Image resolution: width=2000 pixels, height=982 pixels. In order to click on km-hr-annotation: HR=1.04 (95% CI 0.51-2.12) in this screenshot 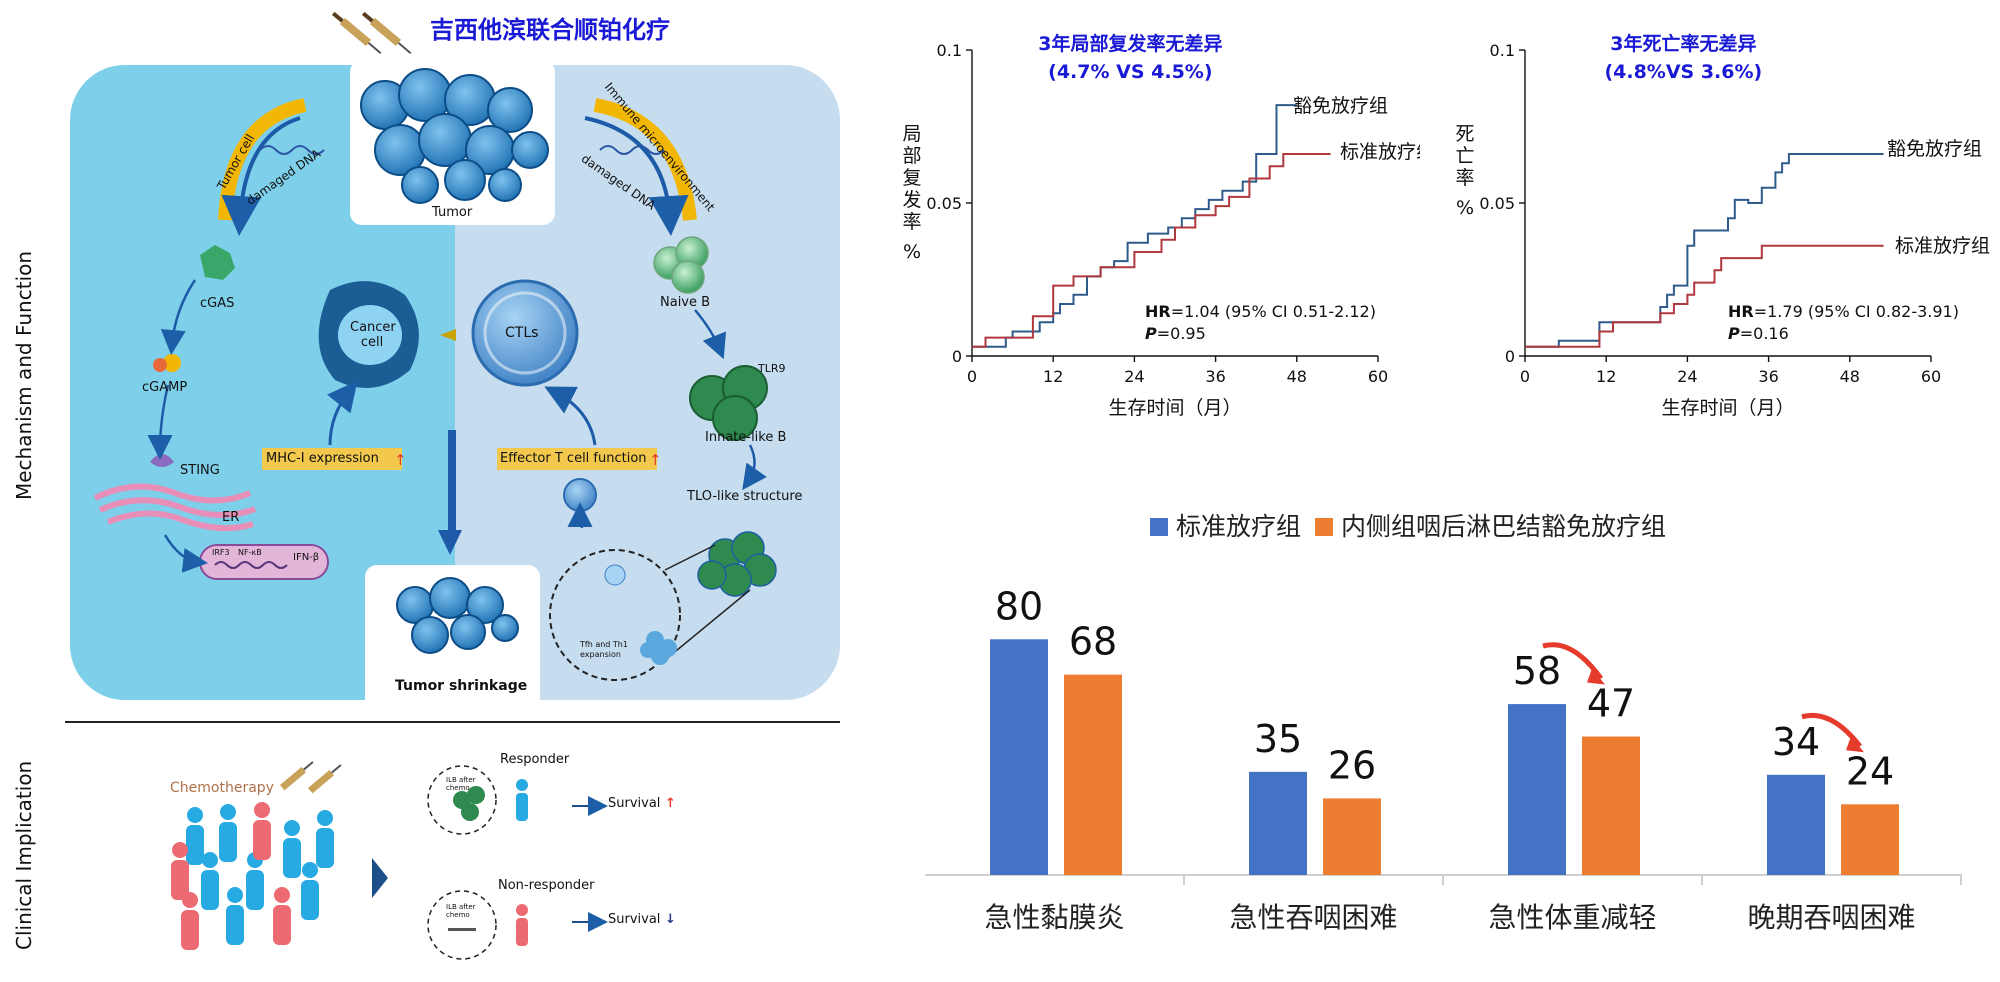, I will do `click(1260, 311)`.